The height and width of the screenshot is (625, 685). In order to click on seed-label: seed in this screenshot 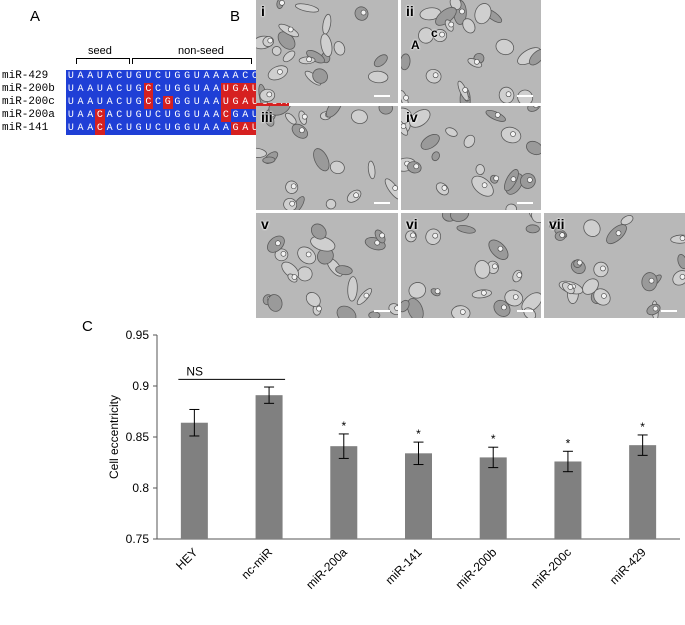, I will do `click(100, 51)`.